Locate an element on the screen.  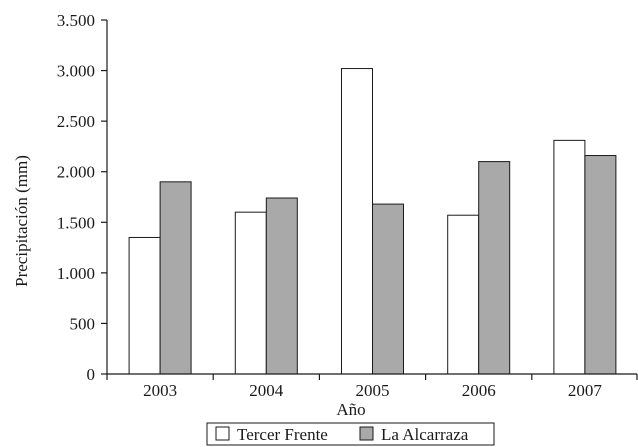
y-axis-title: Precipitación (mm) is located at coordinates (21, 221).